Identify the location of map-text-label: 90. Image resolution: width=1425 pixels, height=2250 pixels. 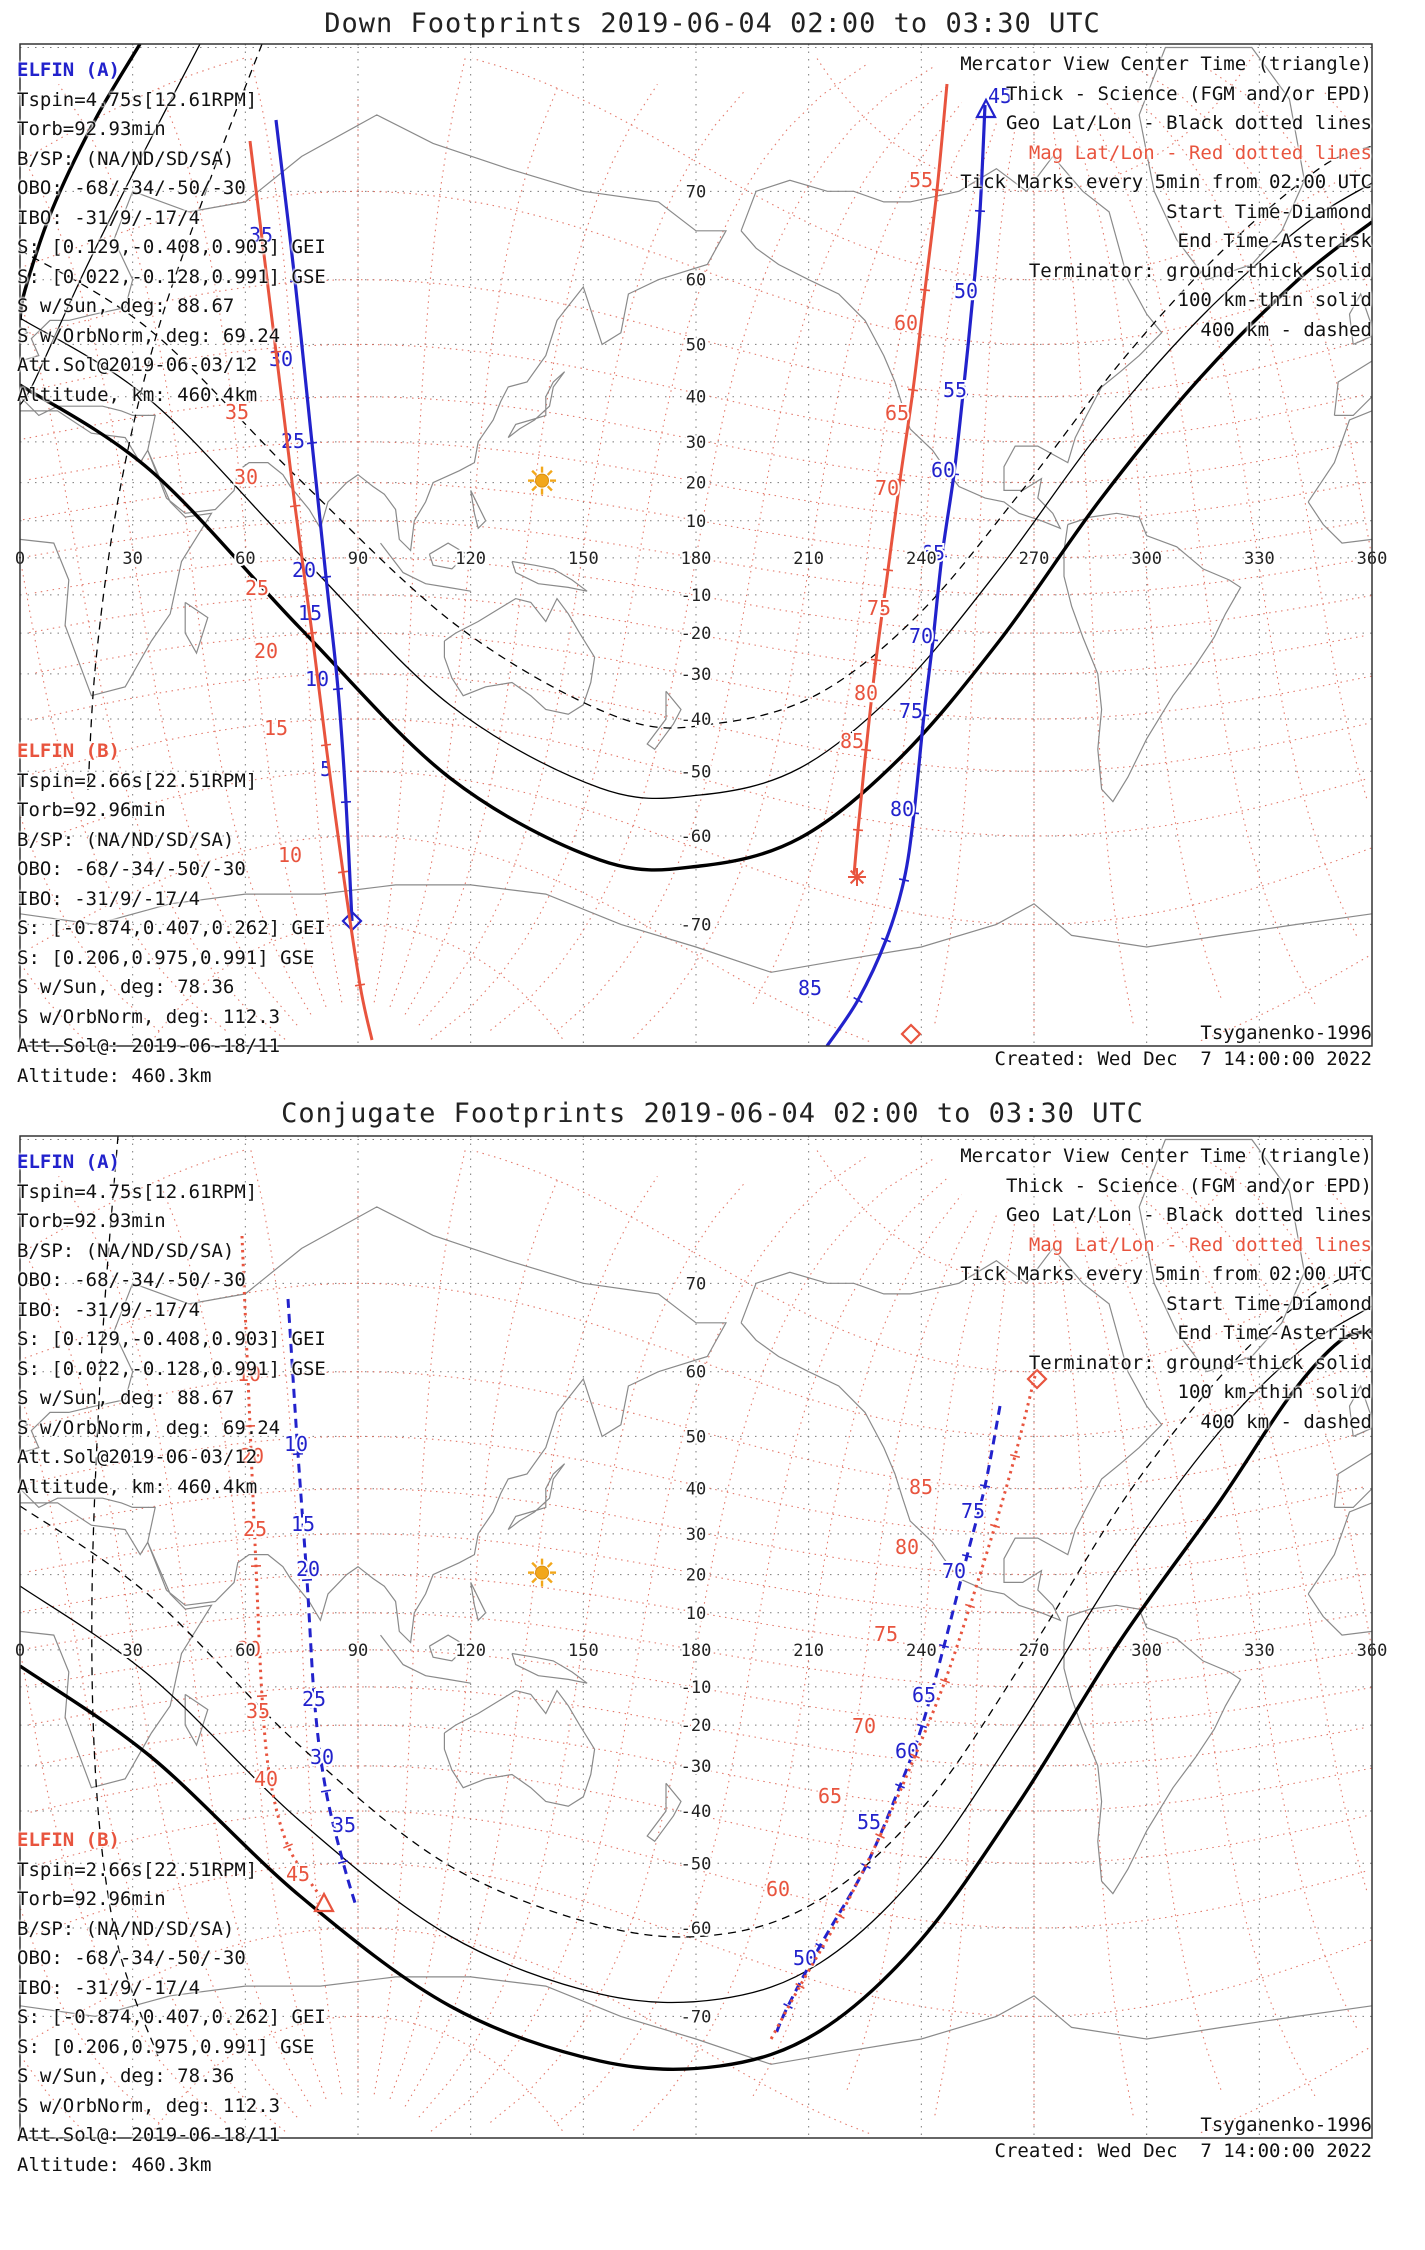
(358, 1651).